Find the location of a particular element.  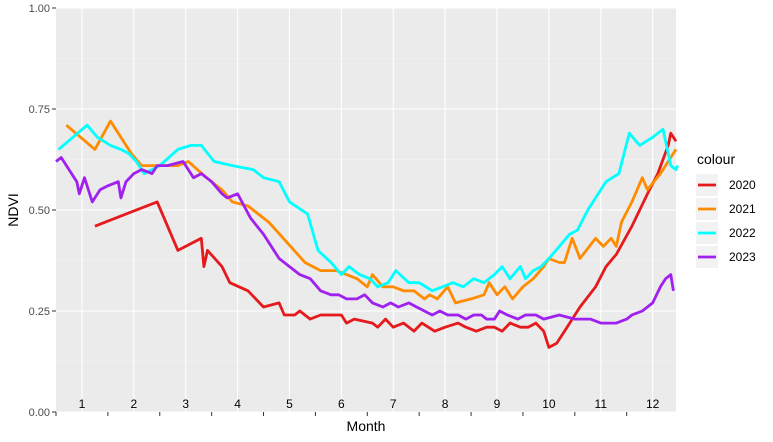

y-axis: 0.00 0.25 0.50 0.75 1.00 is located at coordinates (42, 211).